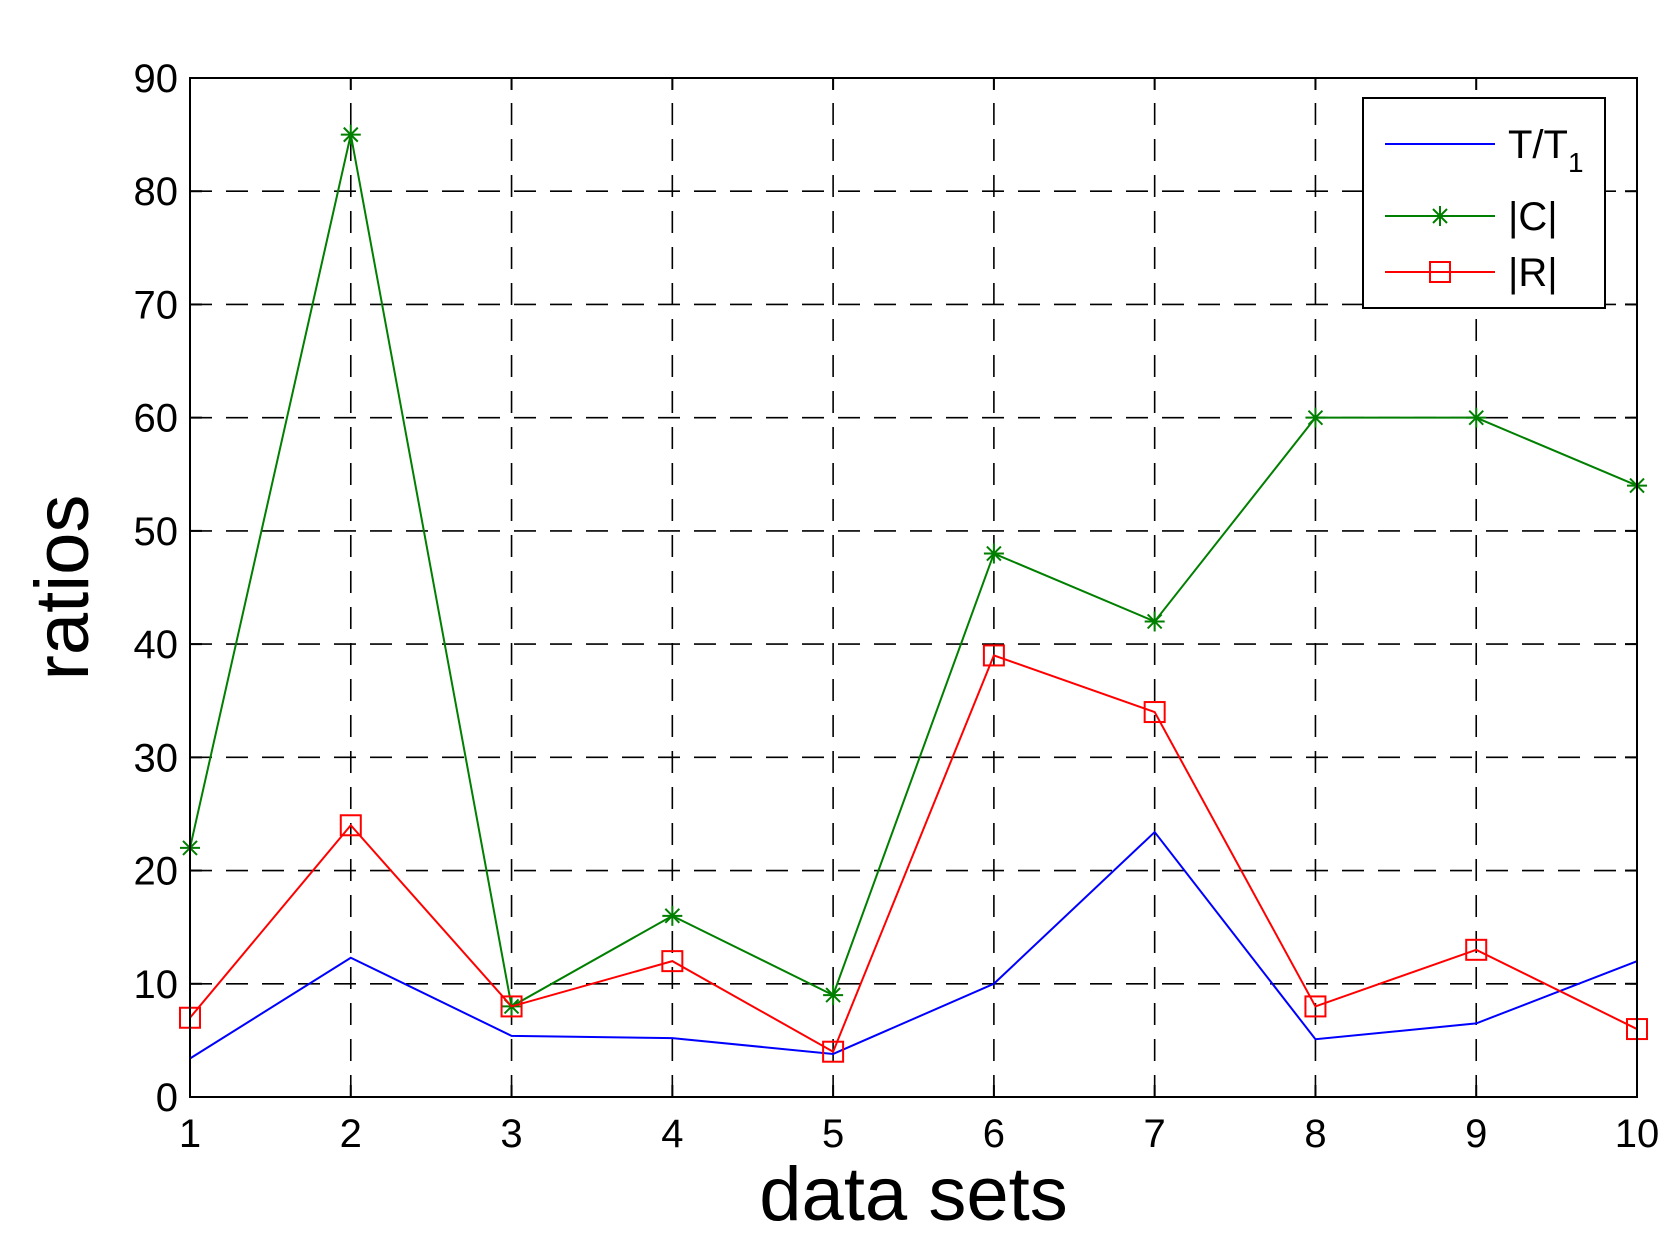 This screenshot has width=1678, height=1256. I want to click on legend-box, so click(1484, 203).